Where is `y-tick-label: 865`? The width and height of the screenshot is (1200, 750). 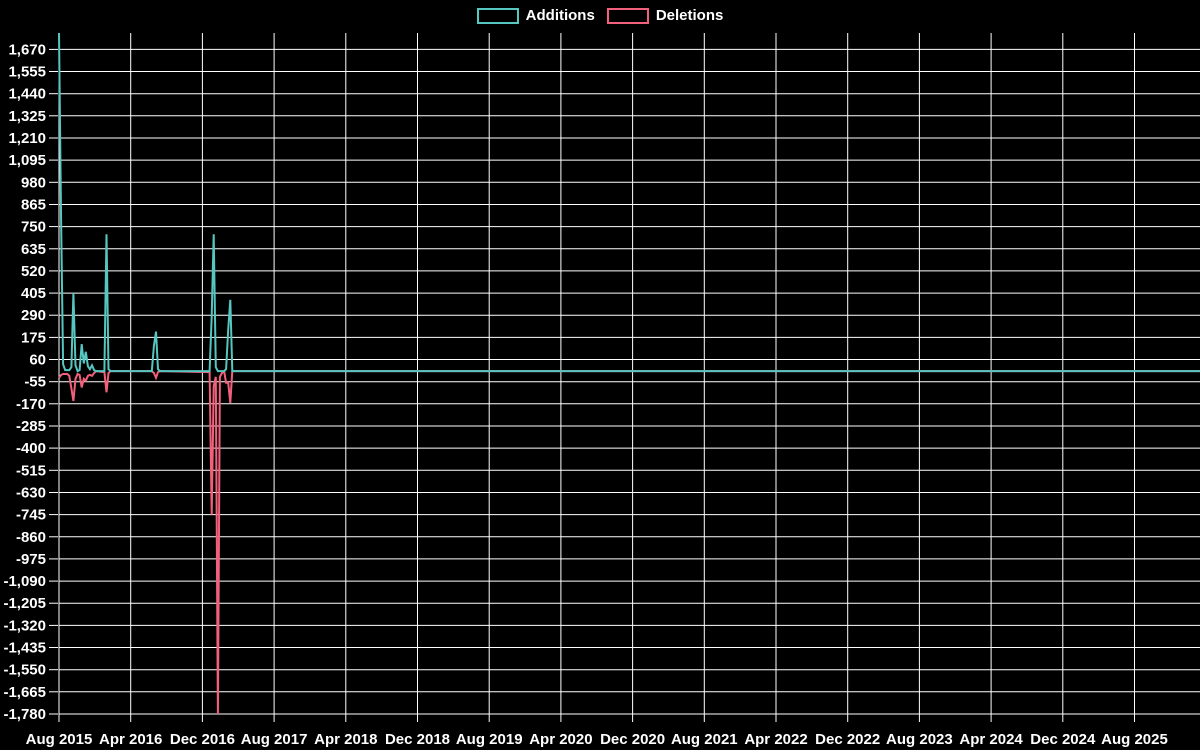 y-tick-label: 865 is located at coordinates (33, 205).